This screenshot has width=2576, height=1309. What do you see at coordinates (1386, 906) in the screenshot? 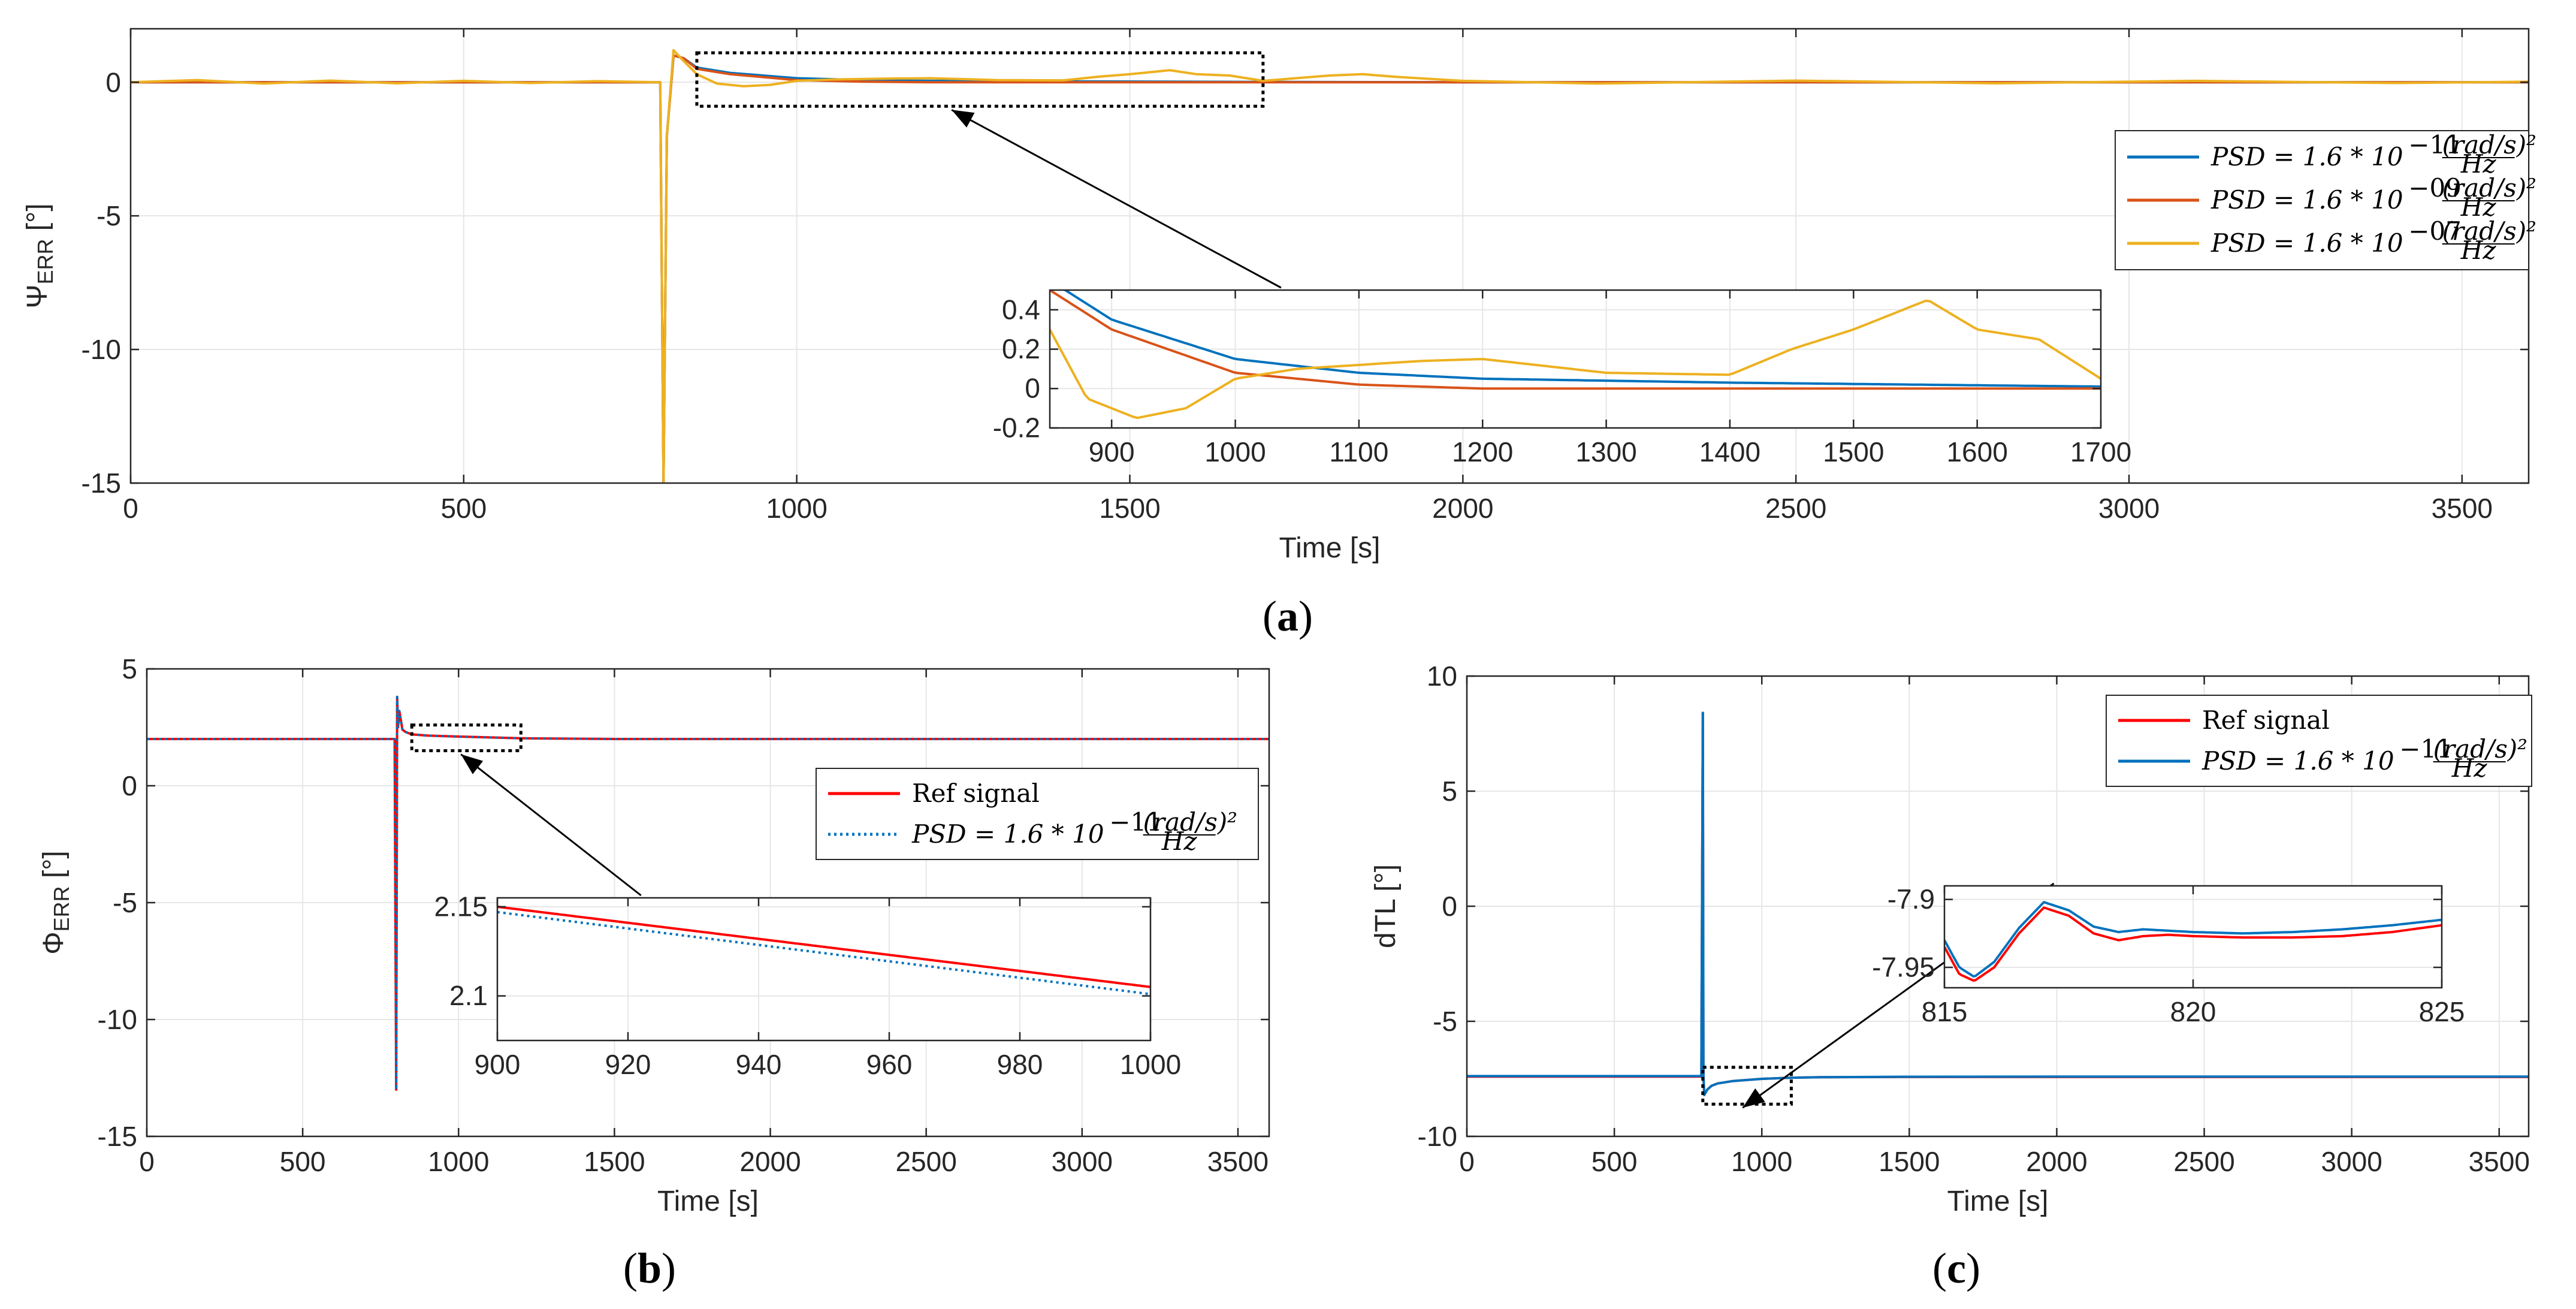
I see `y-axis-label: dTL [°]` at bounding box center [1386, 906].